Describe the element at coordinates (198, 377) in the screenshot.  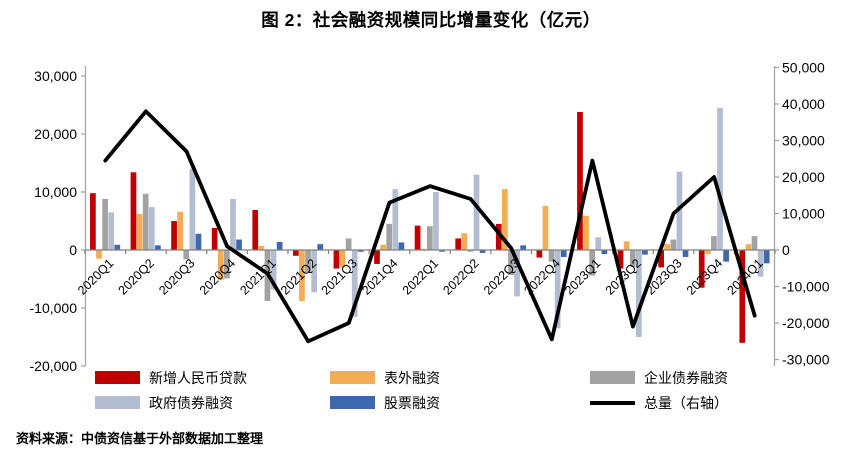
I see `legend-label: 新增人民币贷款` at that location.